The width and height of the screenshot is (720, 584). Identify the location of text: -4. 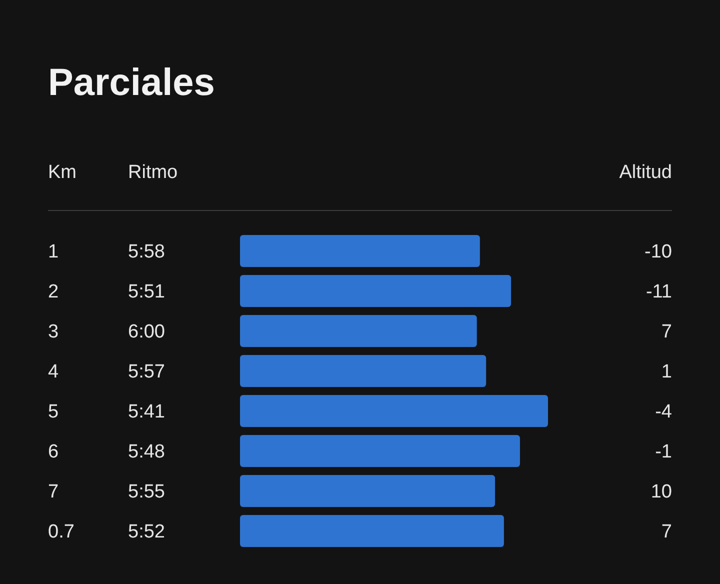
(663, 412).